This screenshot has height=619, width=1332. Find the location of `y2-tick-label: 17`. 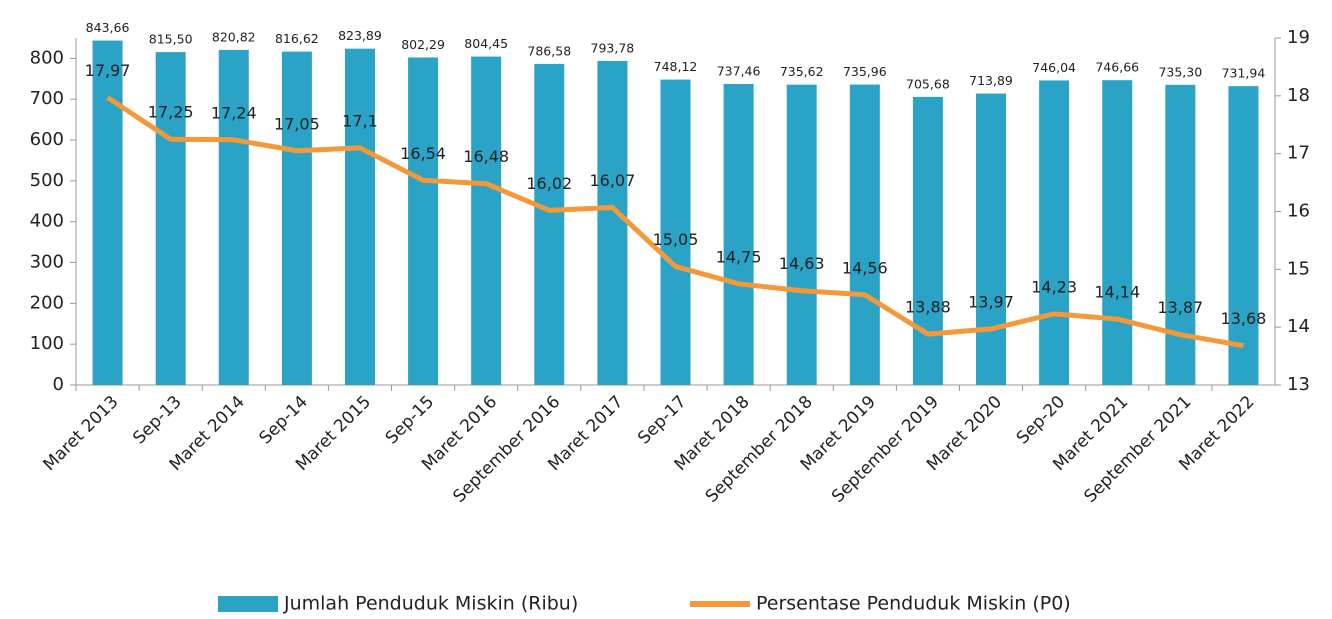

y2-tick-label: 17 is located at coordinates (1298, 153).